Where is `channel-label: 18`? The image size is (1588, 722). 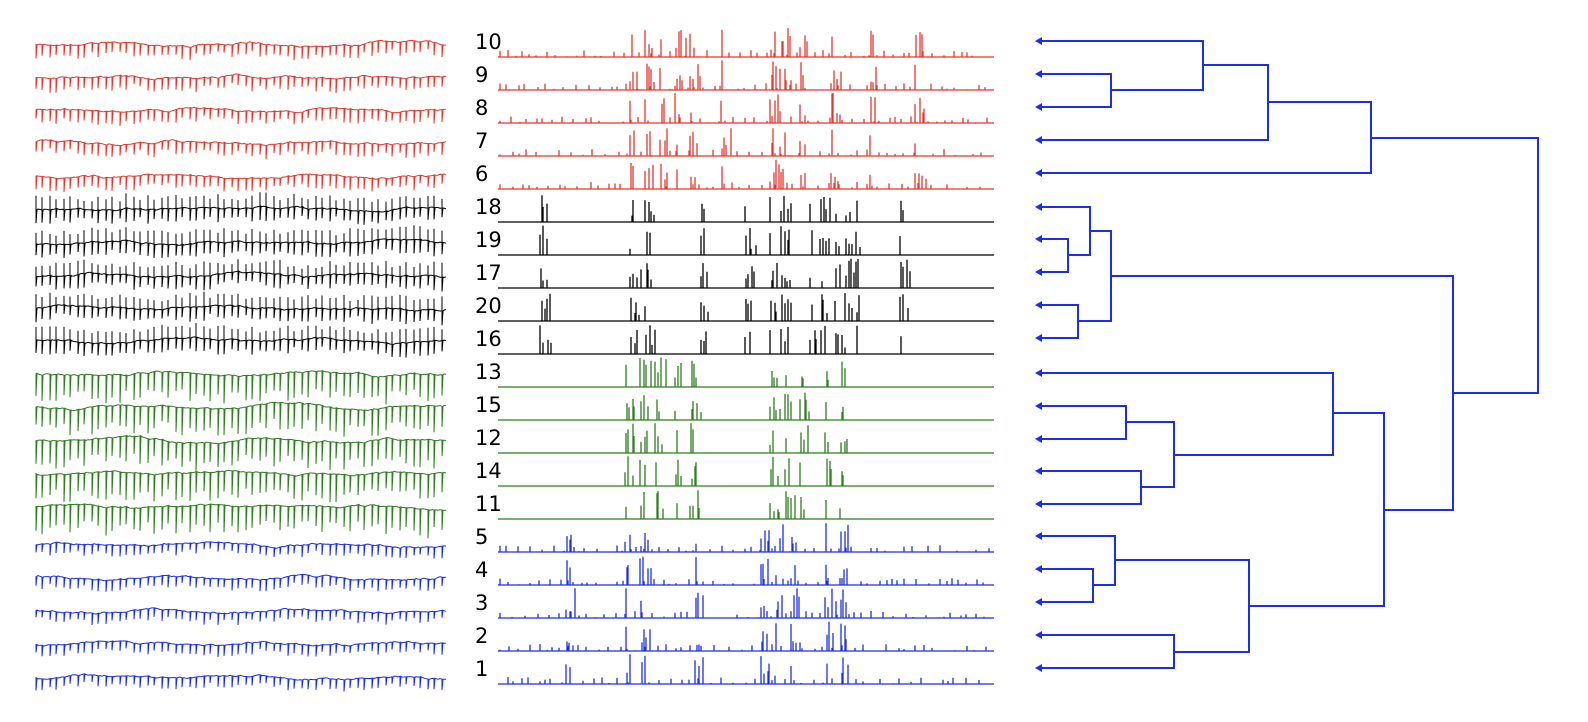
channel-label: 18 is located at coordinates (488, 207).